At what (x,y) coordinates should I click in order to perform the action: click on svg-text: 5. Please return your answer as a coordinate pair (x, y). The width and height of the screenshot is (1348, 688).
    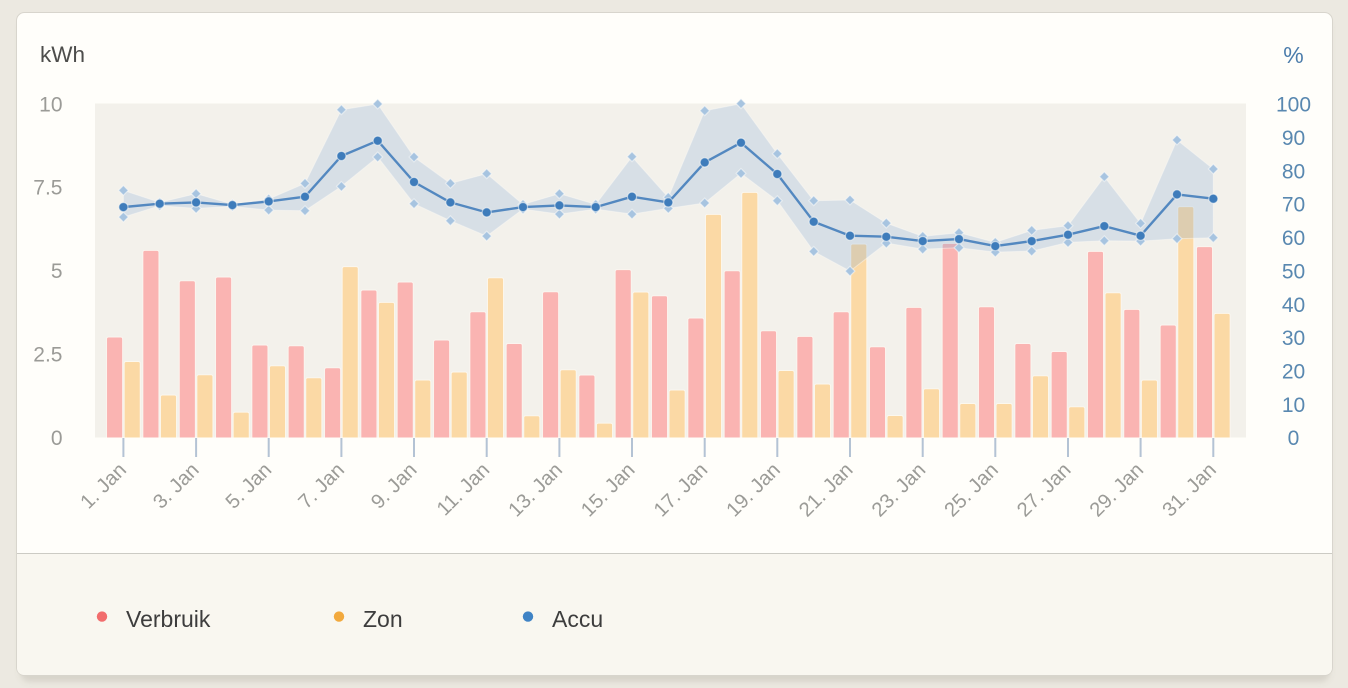
    Looking at the image, I should click on (57, 271).